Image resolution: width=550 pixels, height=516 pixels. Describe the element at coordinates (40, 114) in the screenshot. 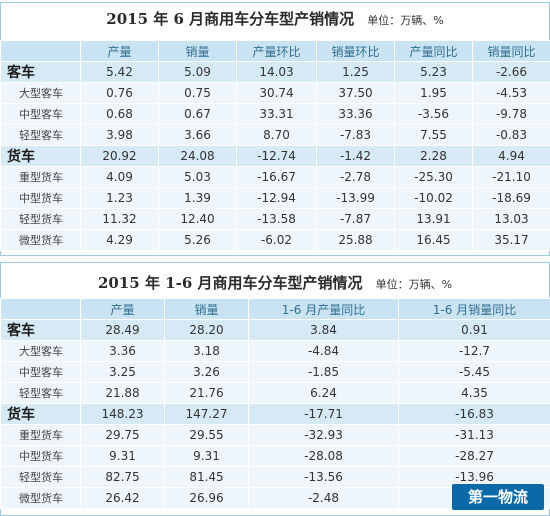

I see `table1-row-label: 中型客车` at that location.